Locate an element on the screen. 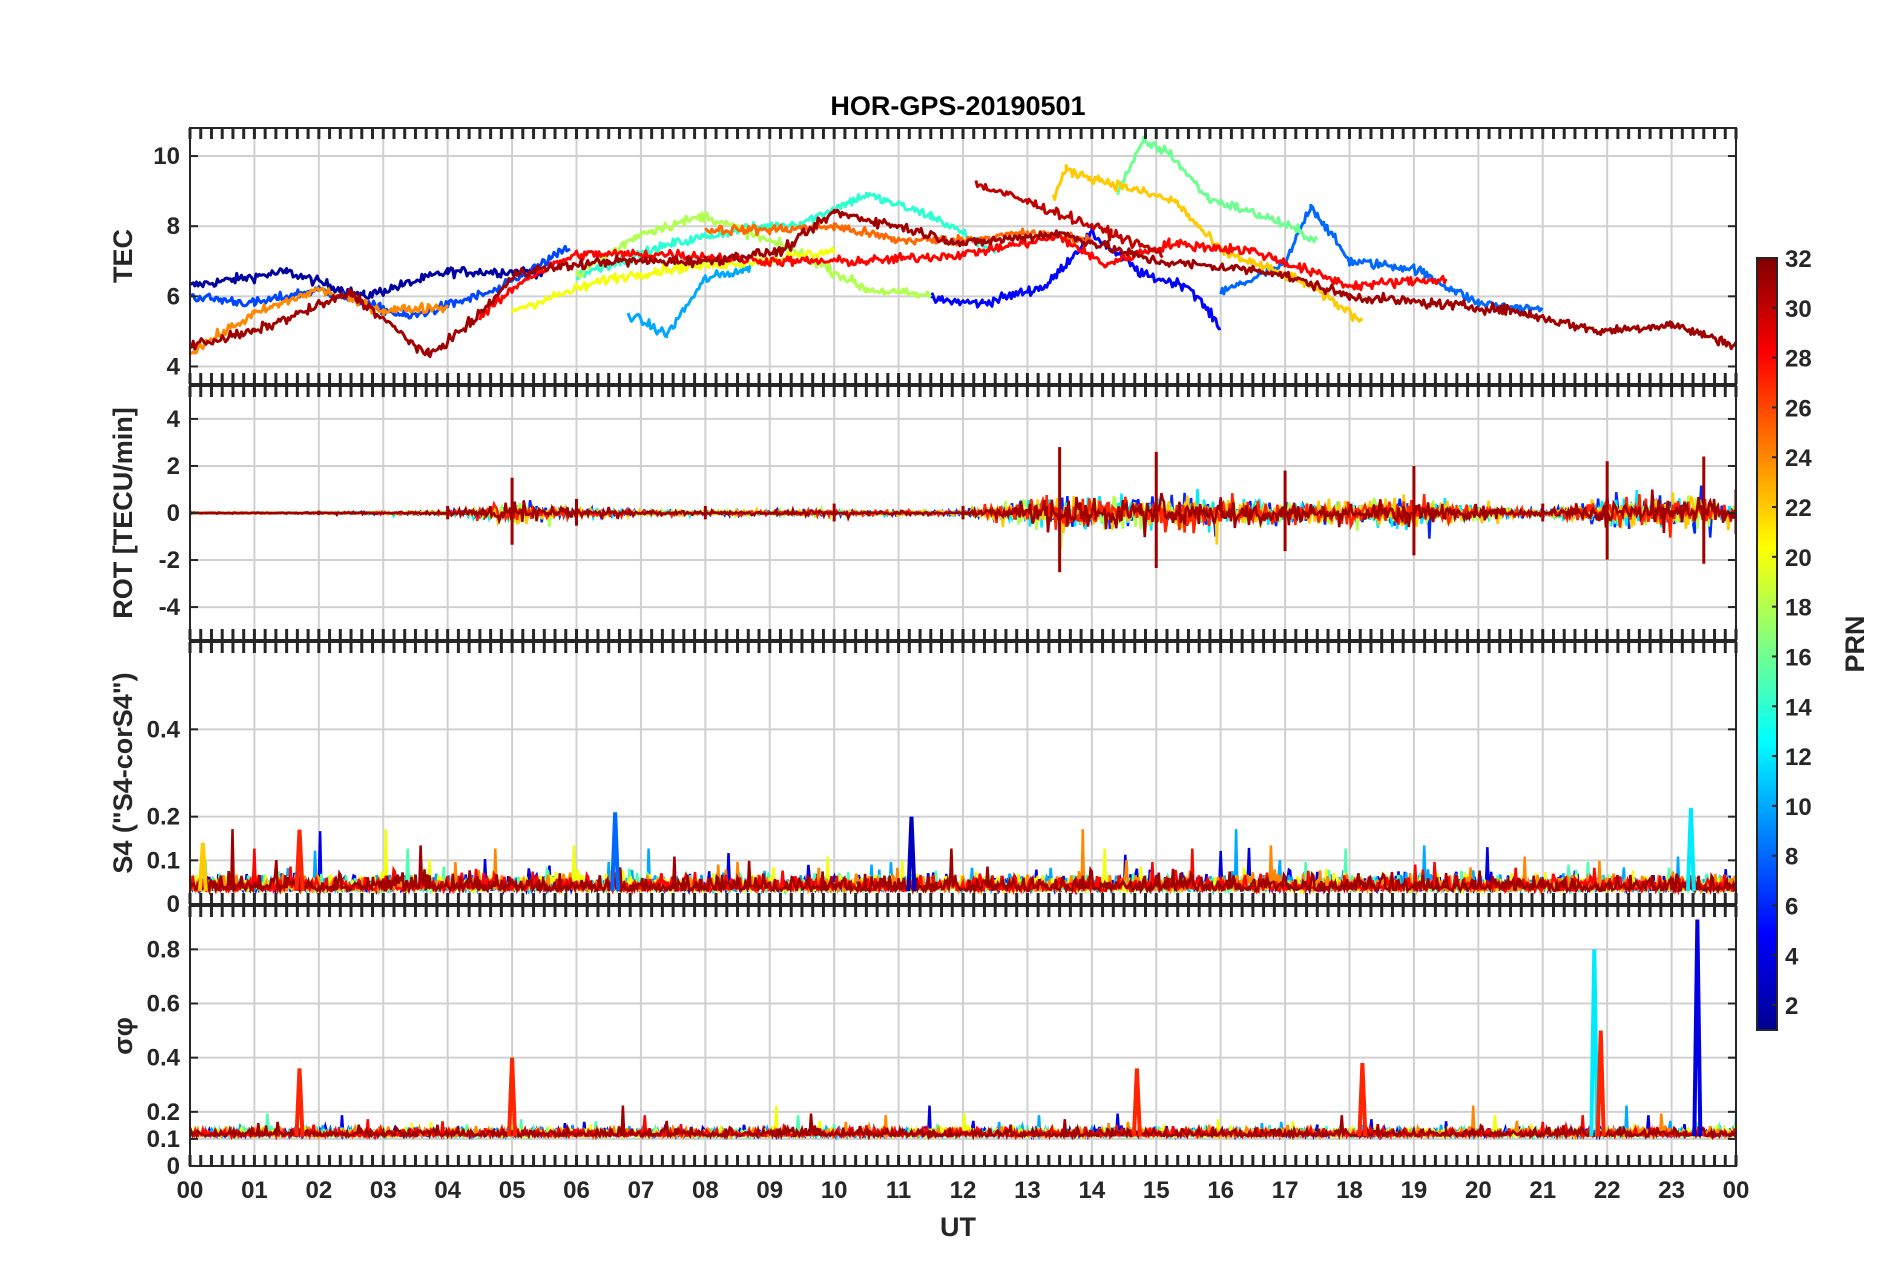  x-tick-label: 11 is located at coordinates (898, 1190).